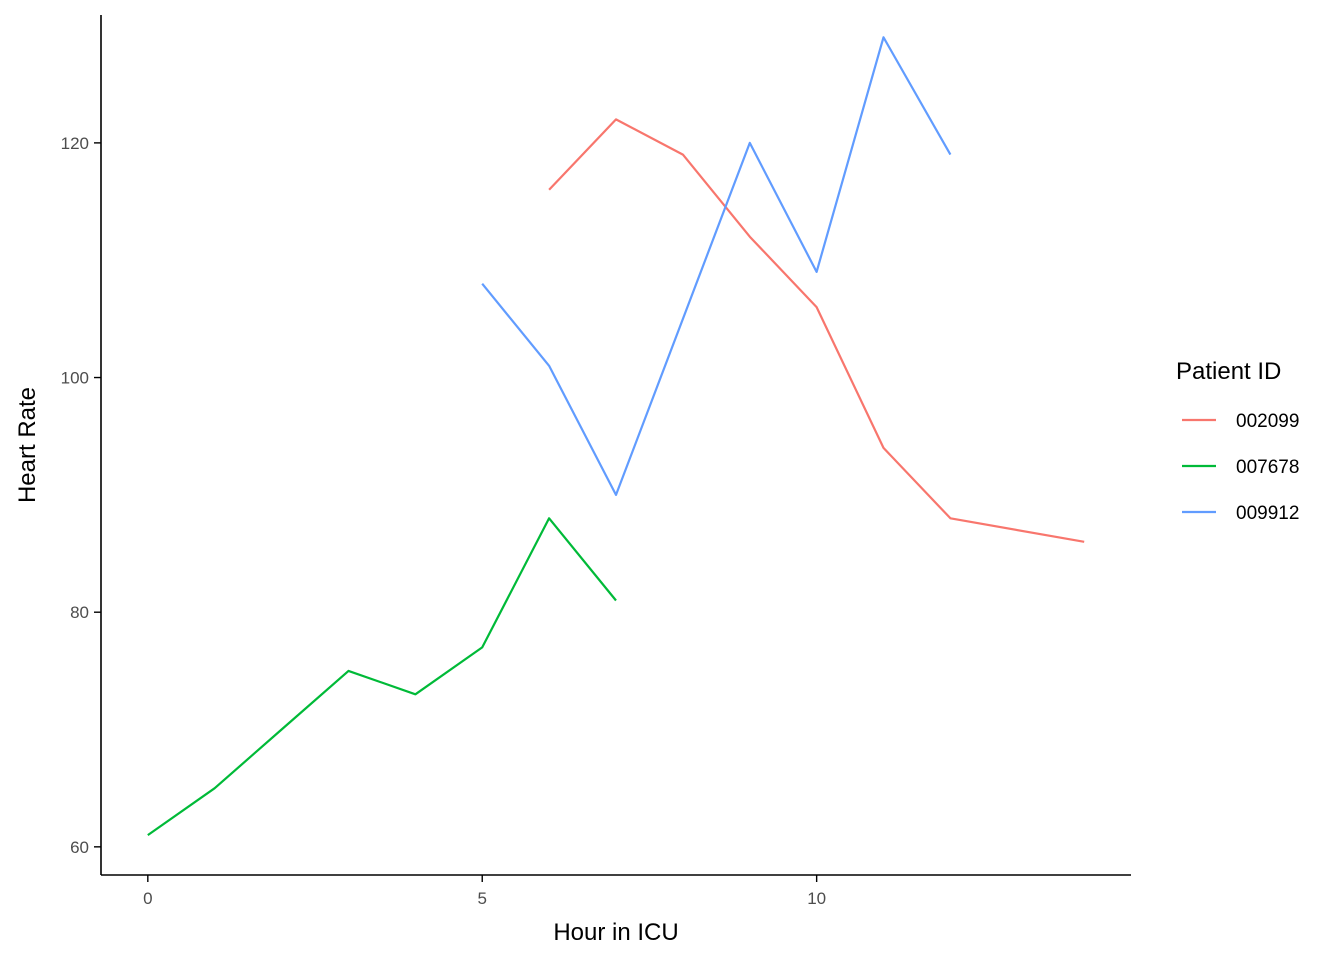  I want to click on legend-label-002099: 002099, so click(1267, 421).